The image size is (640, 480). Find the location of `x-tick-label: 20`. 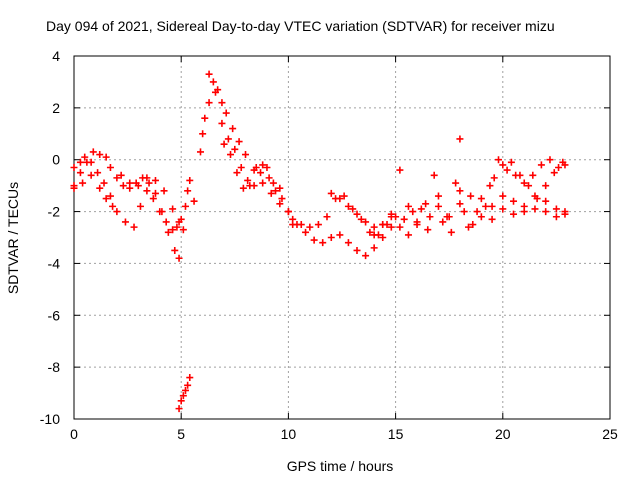

x-tick-label: 20 is located at coordinates (503, 434).